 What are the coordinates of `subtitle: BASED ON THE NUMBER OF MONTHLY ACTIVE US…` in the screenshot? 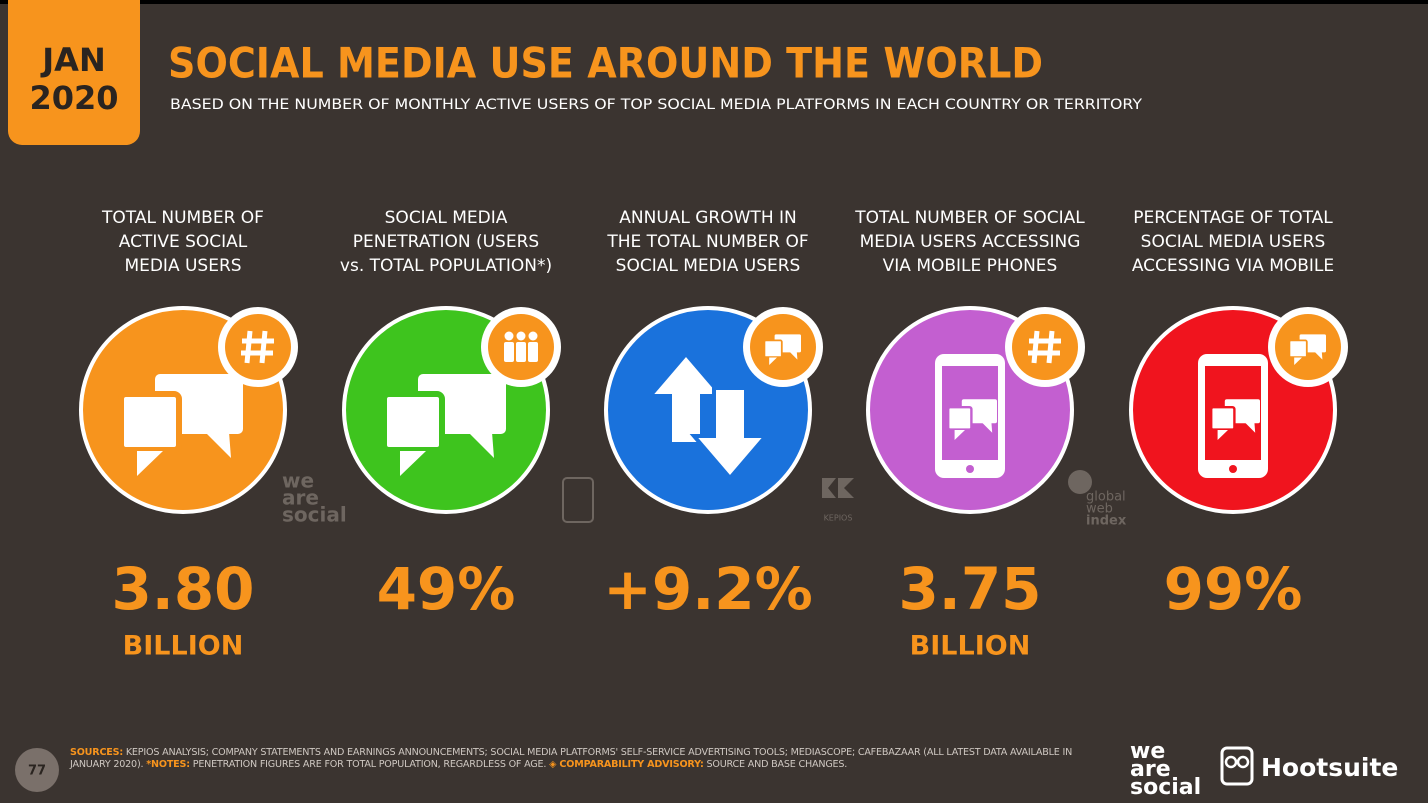 It's located at (656, 105).